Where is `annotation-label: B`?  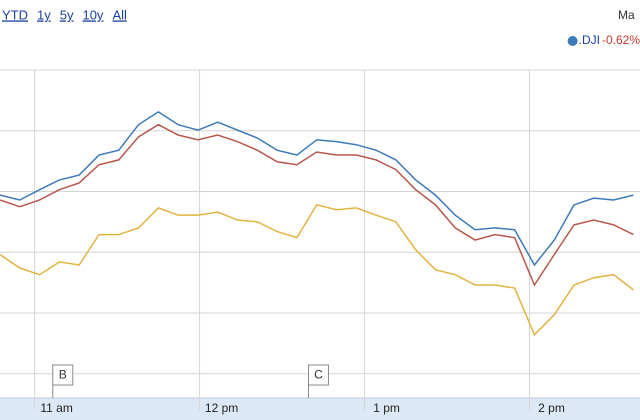 annotation-label: B is located at coordinates (63, 375).